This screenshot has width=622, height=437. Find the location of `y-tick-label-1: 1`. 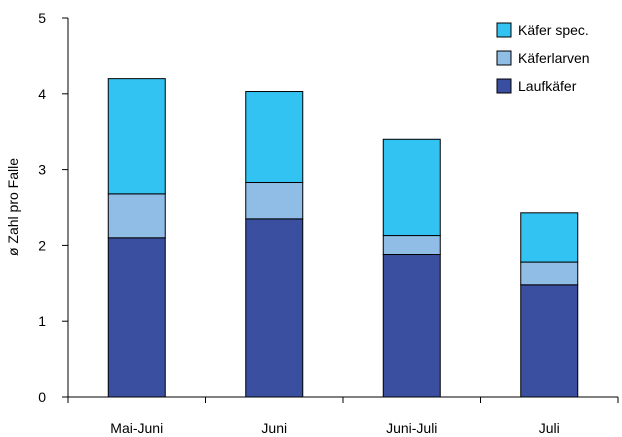

y-tick-label-1: 1 is located at coordinates (42, 321).